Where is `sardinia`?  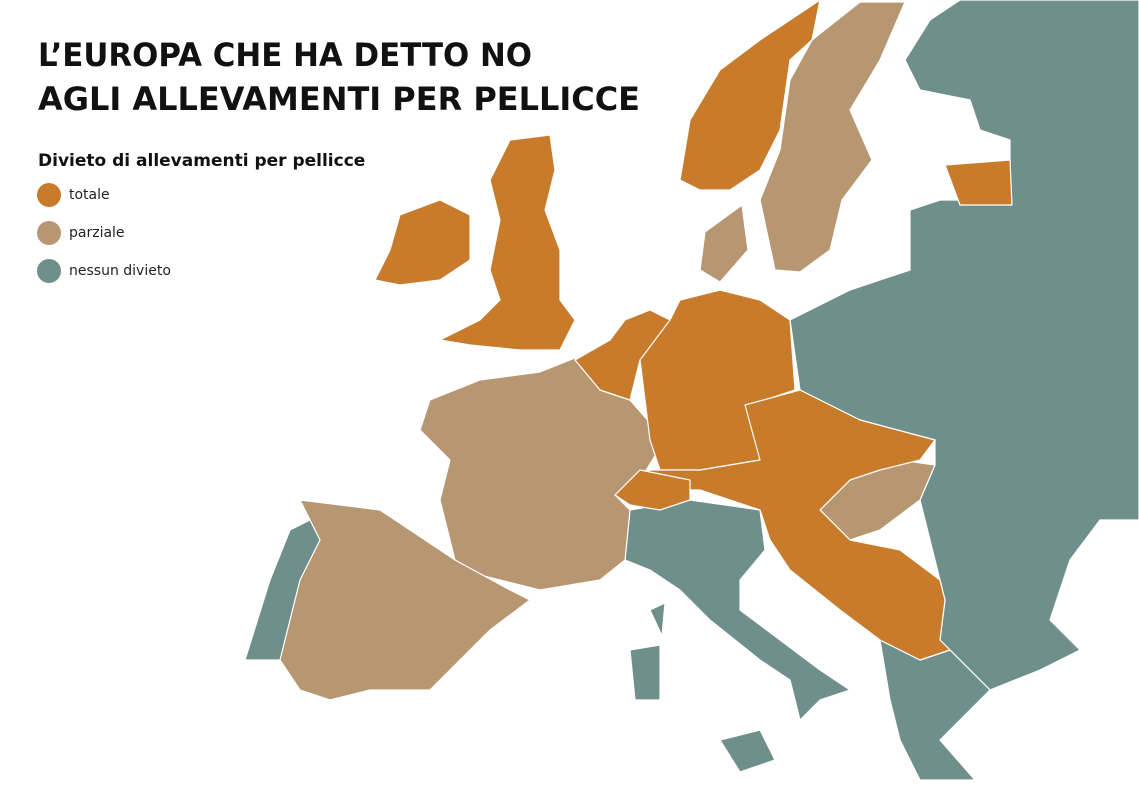
sardinia is located at coordinates (645, 672).